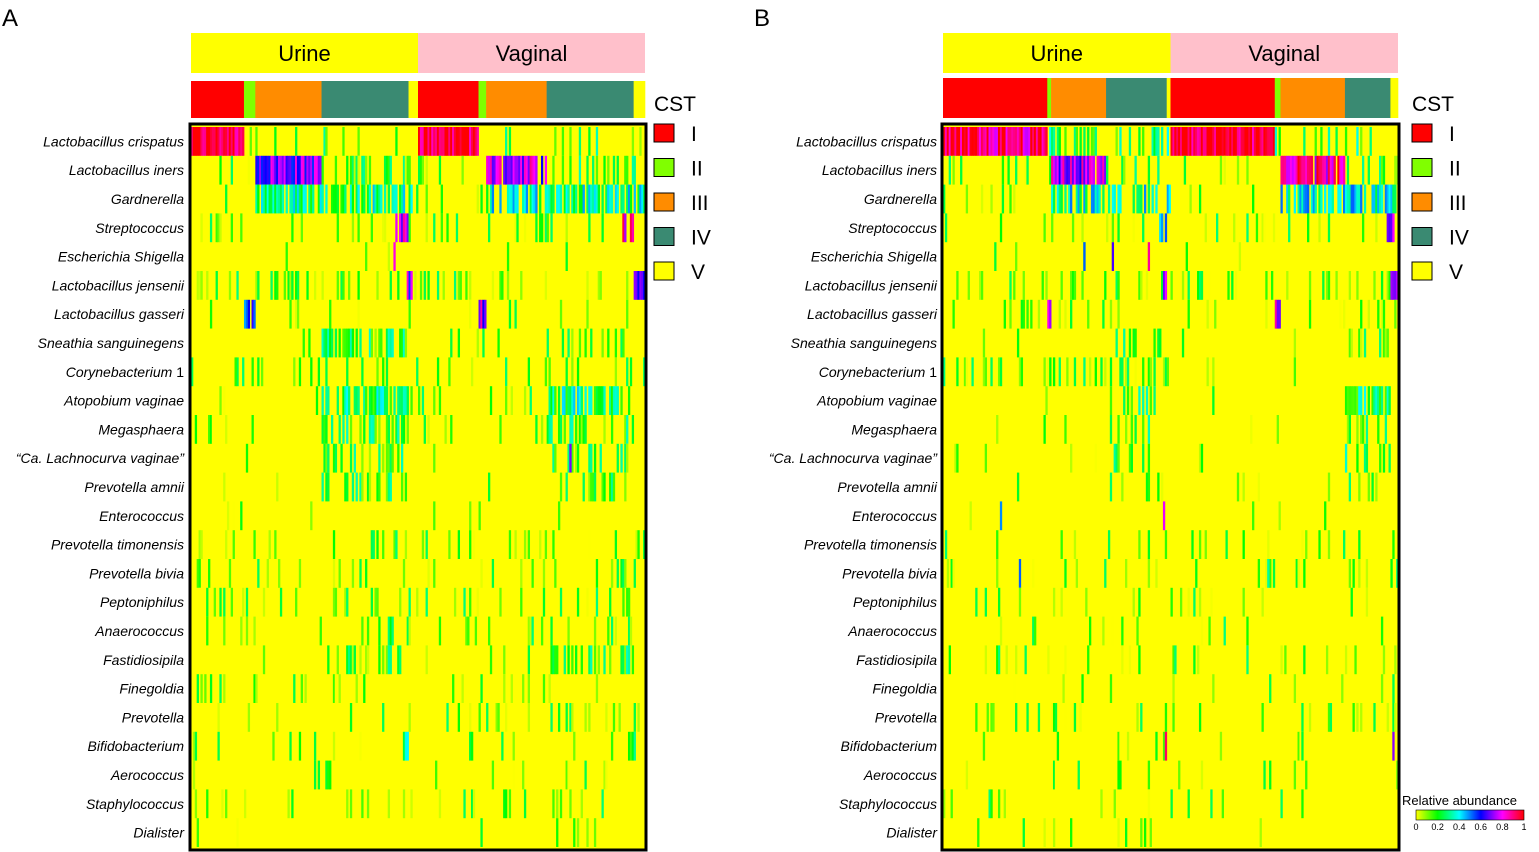 The width and height of the screenshot is (1539, 852). What do you see at coordinates (876, 401) in the screenshot?
I see `row-label: Atopobium vaginae` at bounding box center [876, 401].